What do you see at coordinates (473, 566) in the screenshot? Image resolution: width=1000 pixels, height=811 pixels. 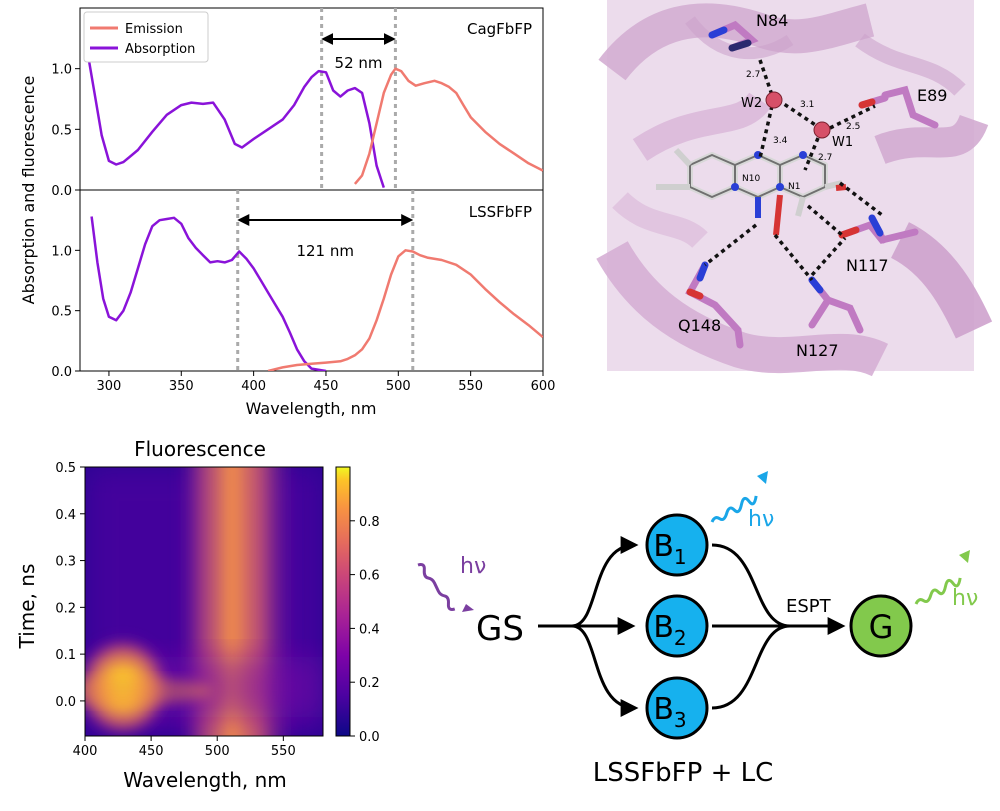 I see `excitation-label: hν` at bounding box center [473, 566].